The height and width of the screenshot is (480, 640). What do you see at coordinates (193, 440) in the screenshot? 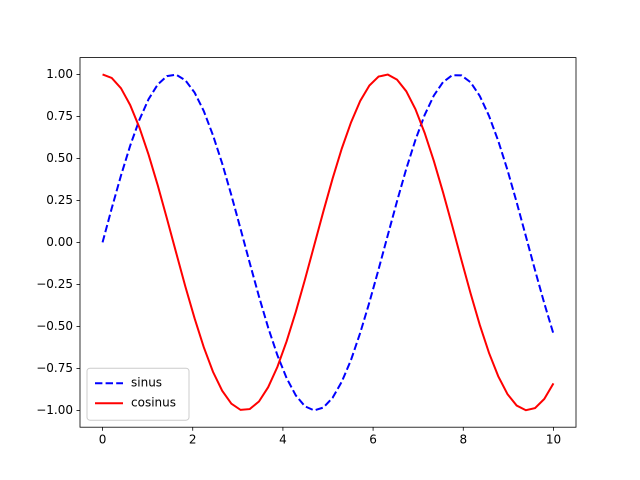
I see `x-tick-label: 2` at bounding box center [193, 440].